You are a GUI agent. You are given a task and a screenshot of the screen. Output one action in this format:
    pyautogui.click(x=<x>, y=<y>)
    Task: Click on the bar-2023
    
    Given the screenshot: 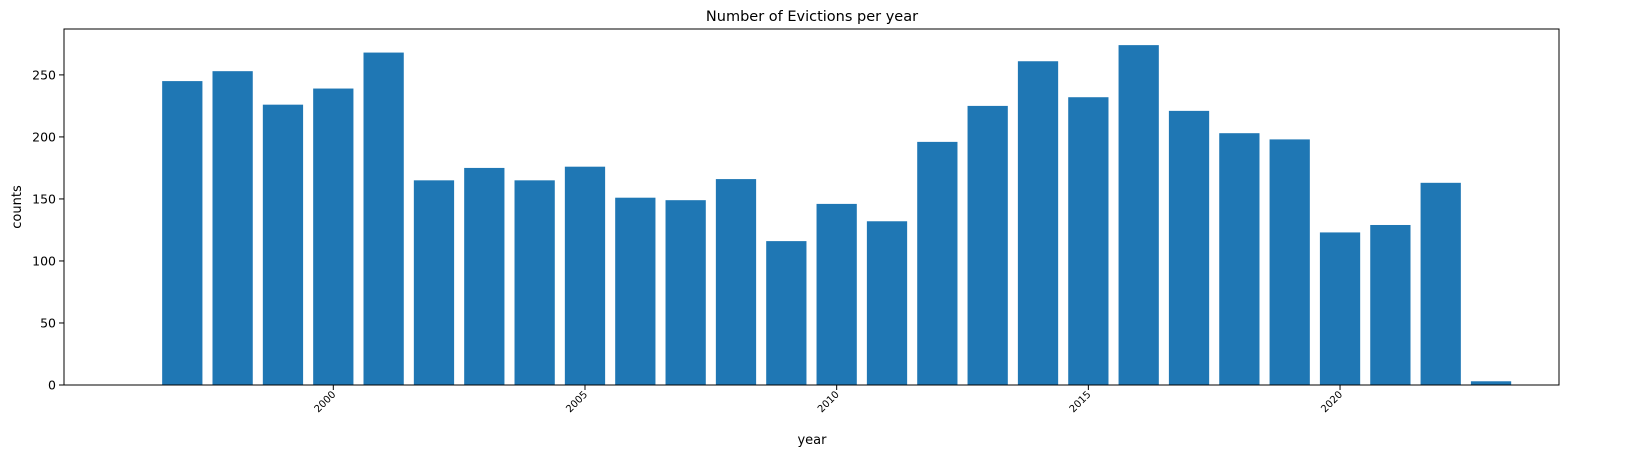 What is the action you would take?
    pyautogui.click(x=1491, y=383)
    